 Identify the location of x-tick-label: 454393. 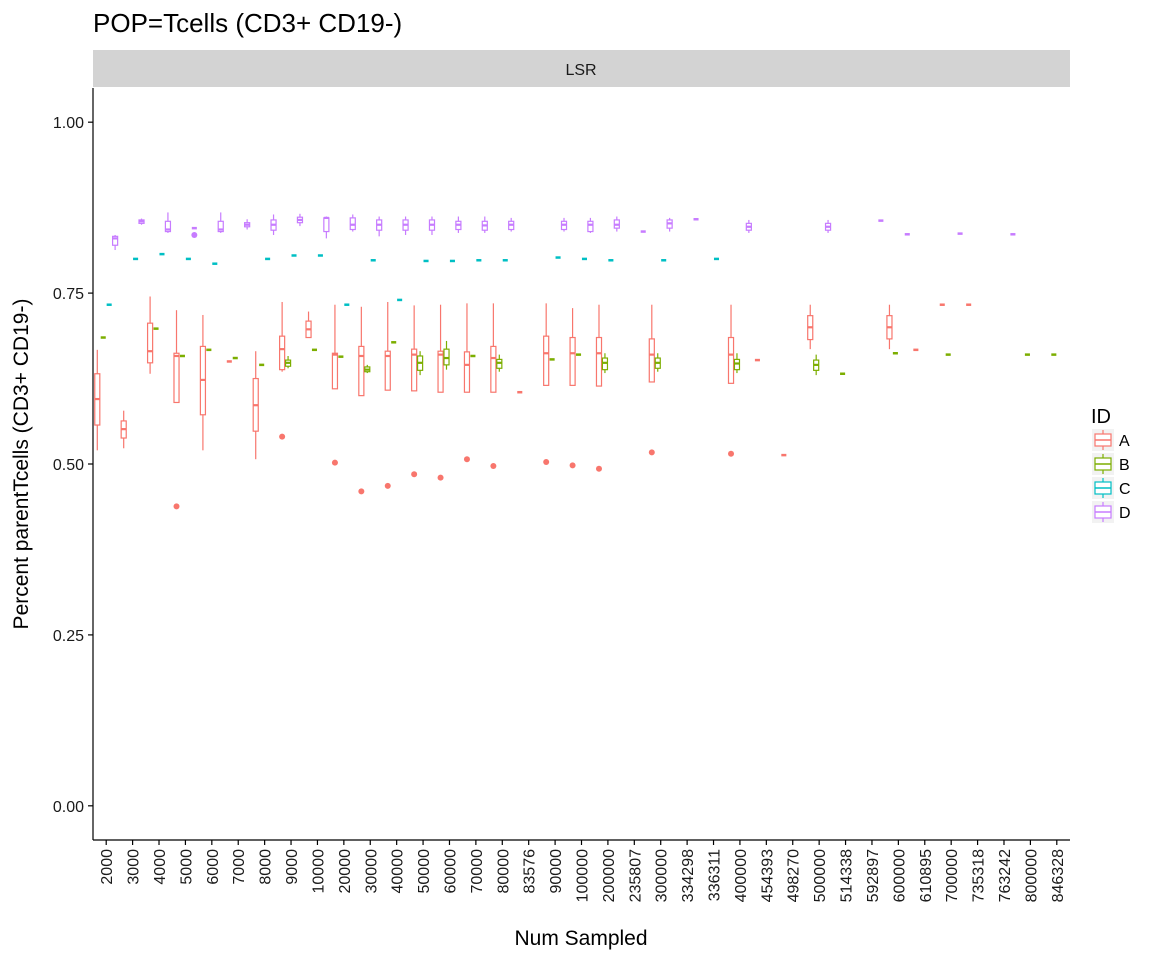
(767, 875).